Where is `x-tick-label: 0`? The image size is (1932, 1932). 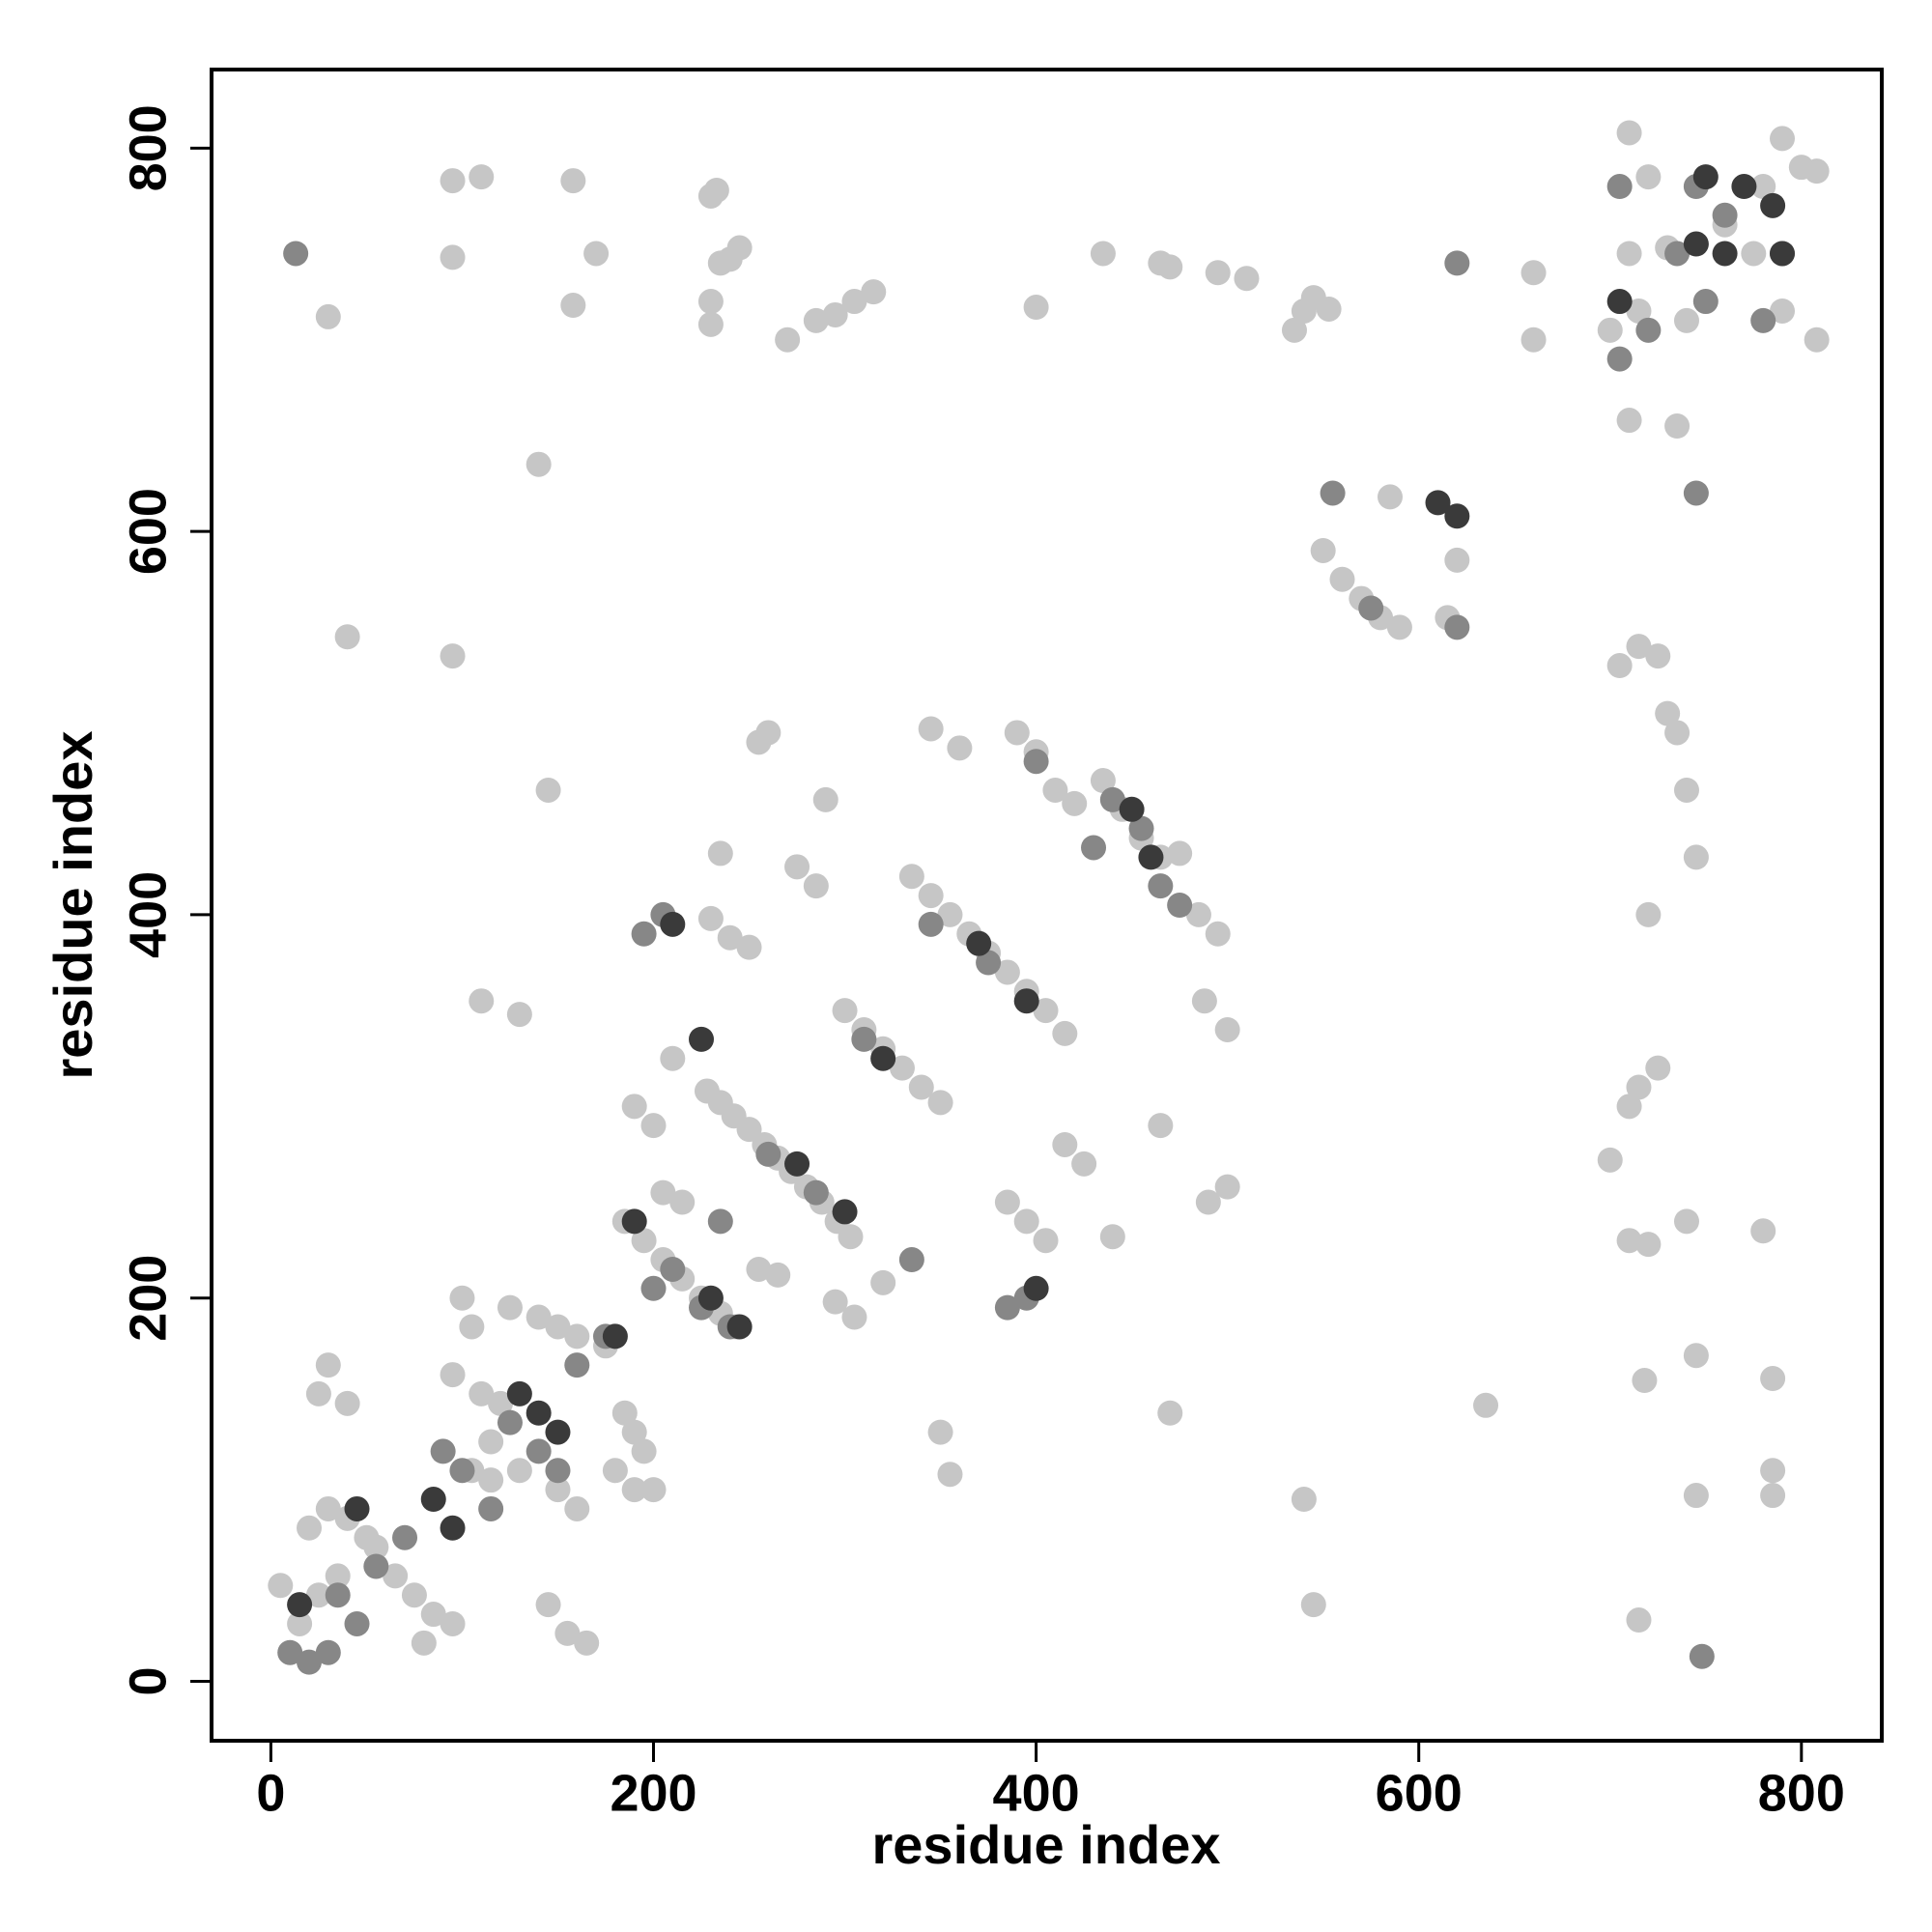 x-tick-label: 0 is located at coordinates (270, 1793).